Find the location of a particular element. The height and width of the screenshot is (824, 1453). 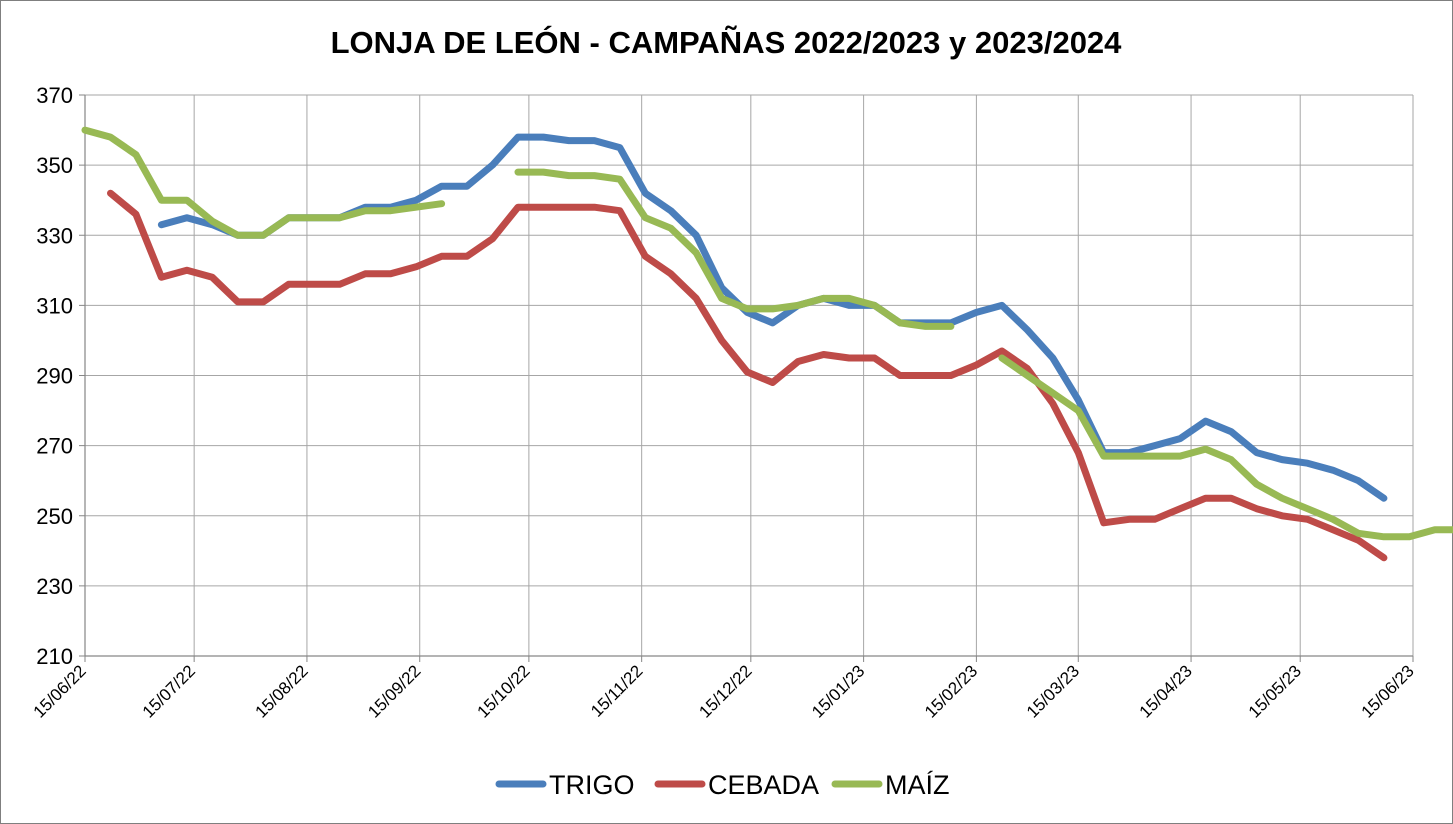

legend-label-maiz: MAÍZ is located at coordinates (917, 785).